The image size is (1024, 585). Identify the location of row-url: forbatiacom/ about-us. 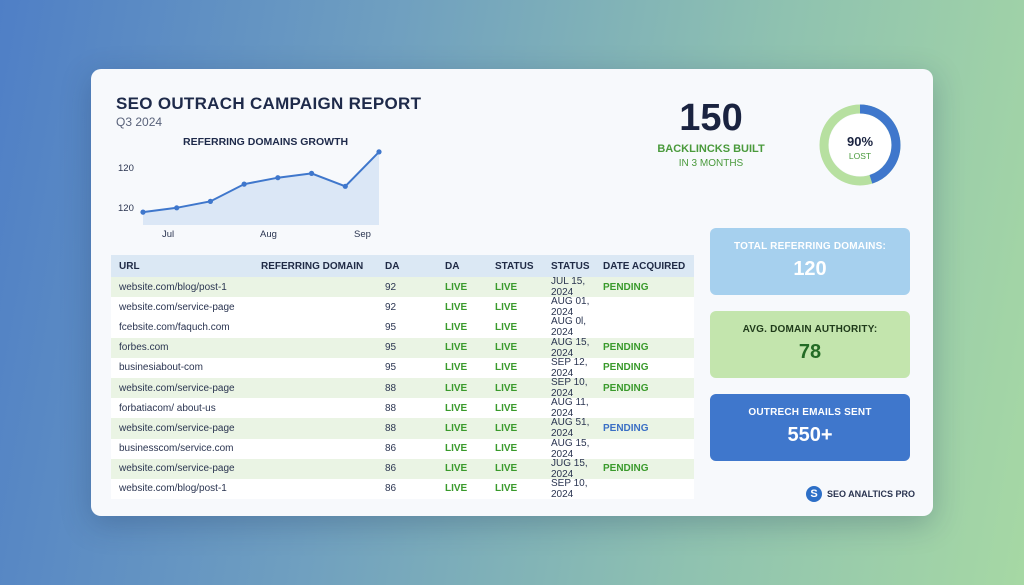
(167, 408).